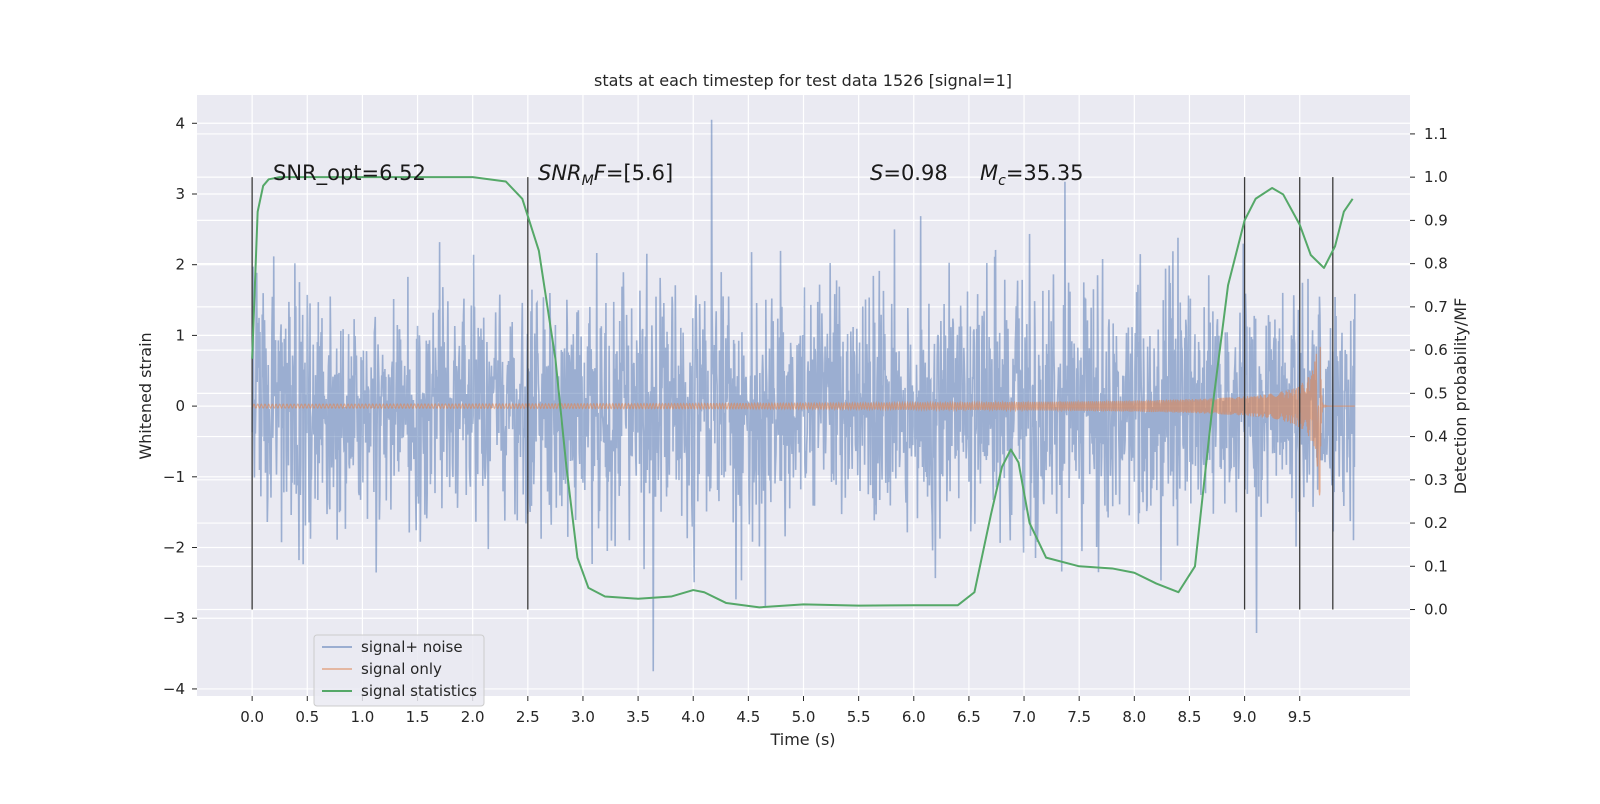 This screenshot has height=804, width=1600. Describe the element at coordinates (914, 717) in the screenshot. I see `x-tick-label: 6.0` at that location.